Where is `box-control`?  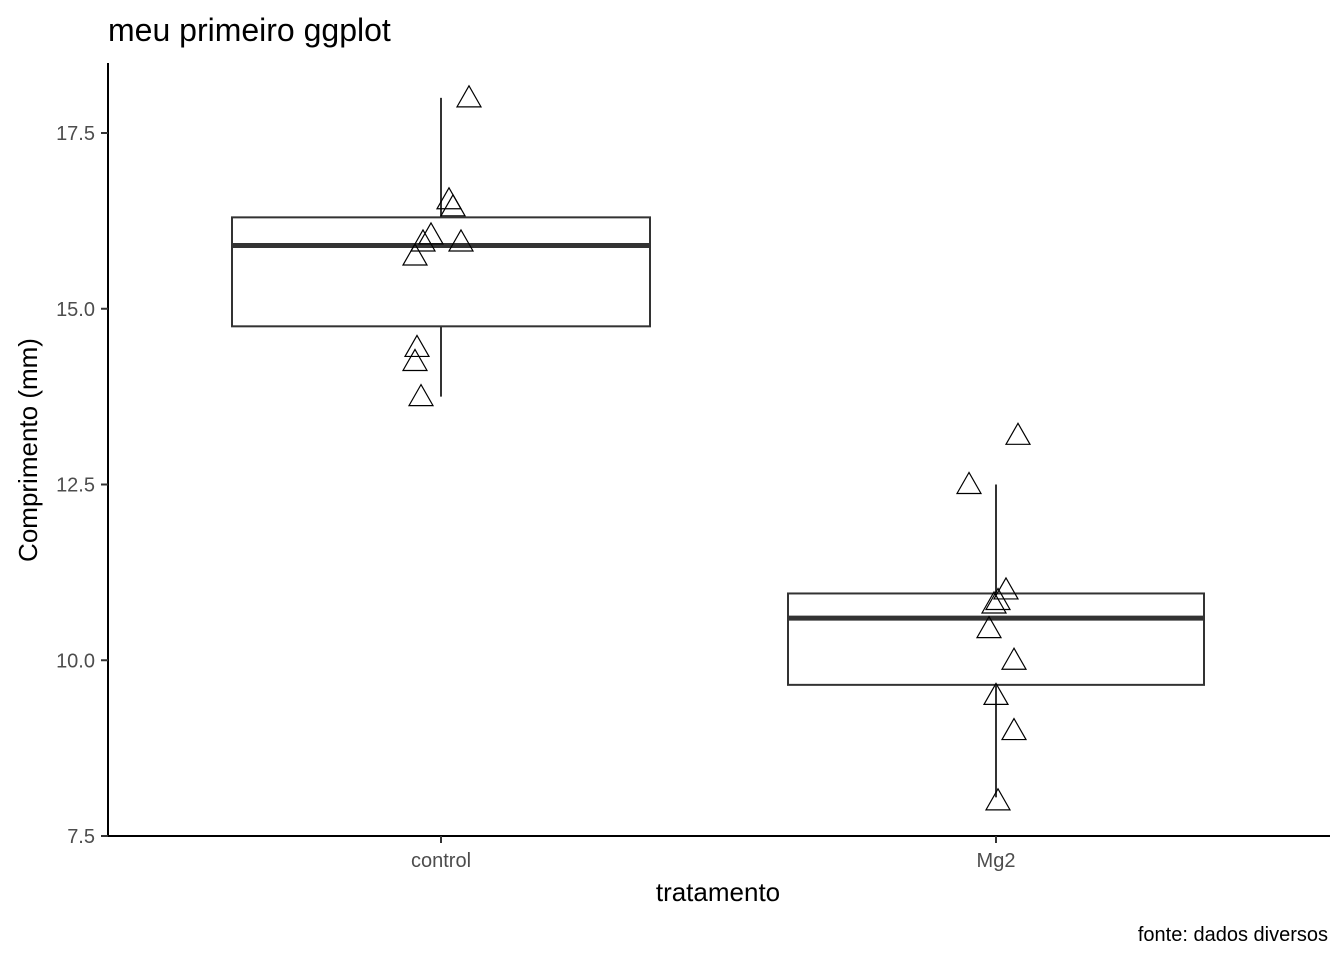
box-control is located at coordinates (441, 272).